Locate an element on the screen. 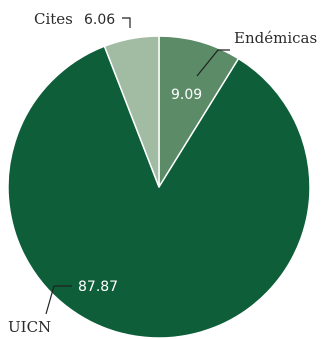 This screenshot has height=339, width=321. pie-slice-endemicas is located at coordinates (199, 111).